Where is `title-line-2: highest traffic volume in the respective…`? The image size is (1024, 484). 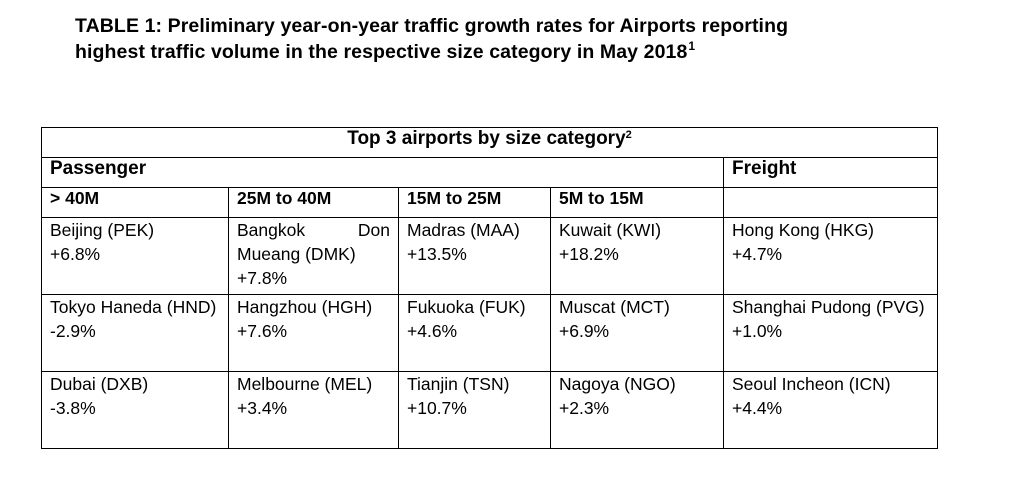 title-line-2: highest traffic volume in the respective… is located at coordinates (431, 53).